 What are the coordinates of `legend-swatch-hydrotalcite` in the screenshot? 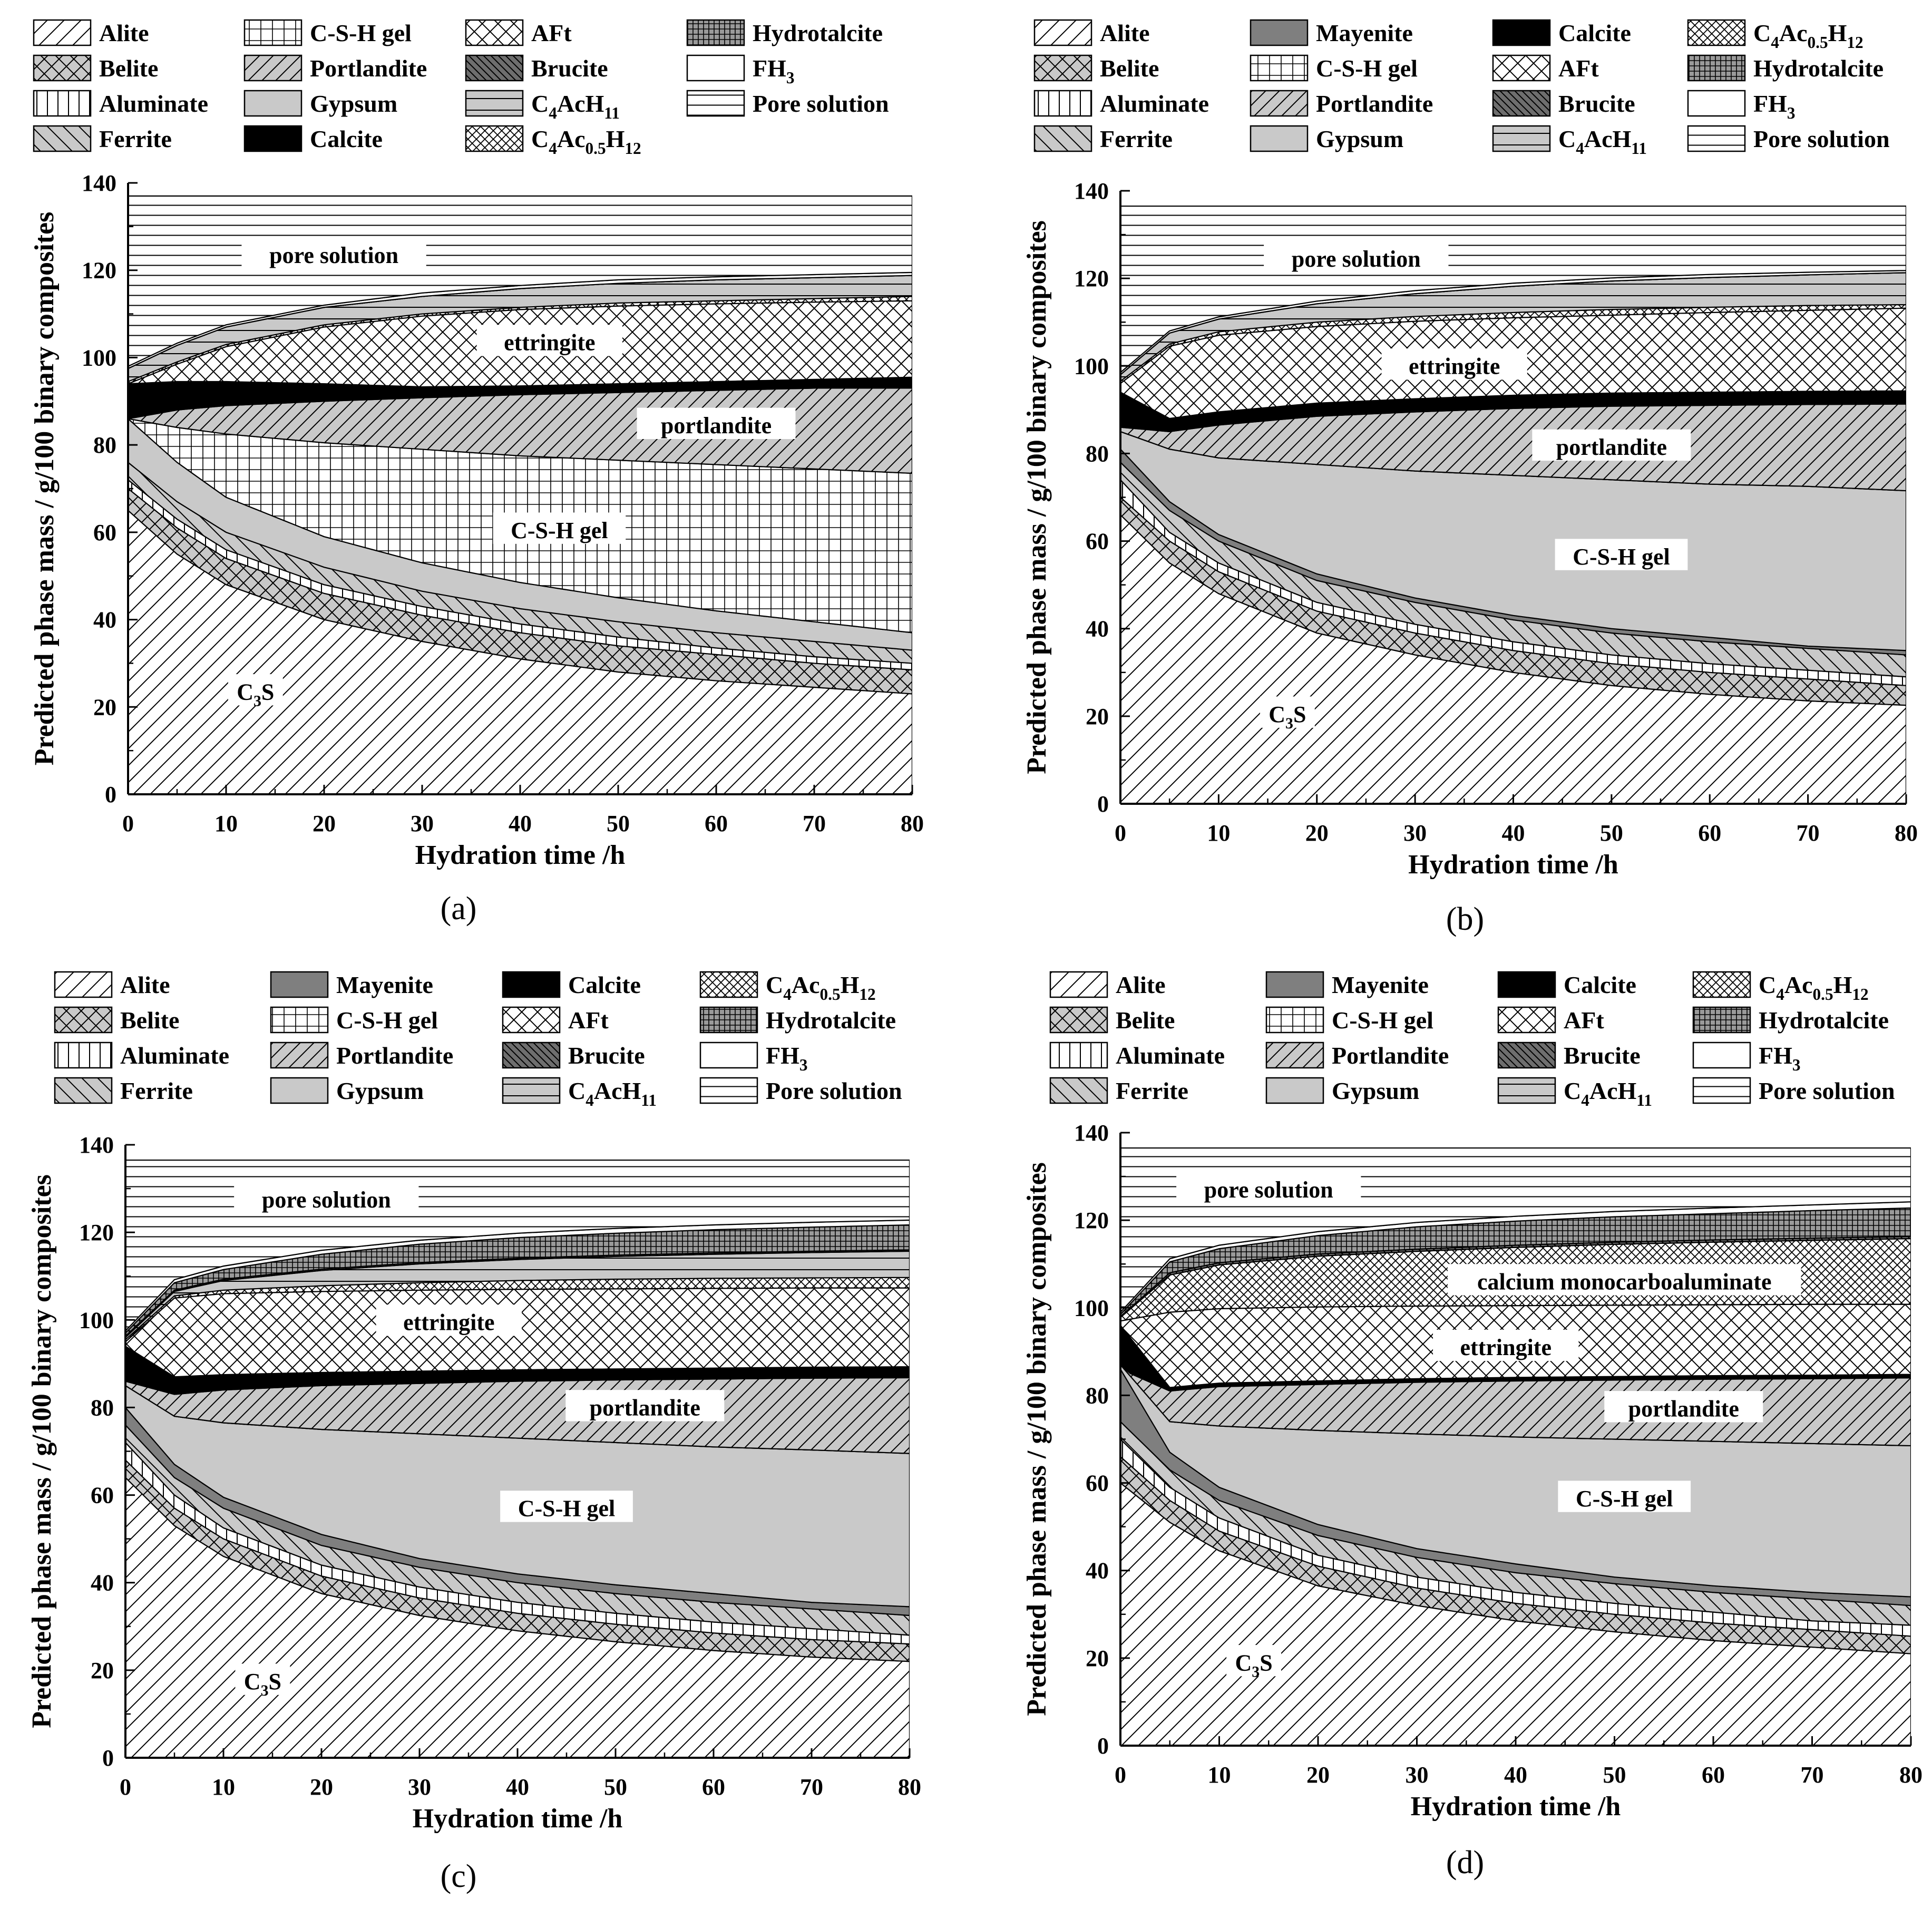 It's located at (1721, 1020).